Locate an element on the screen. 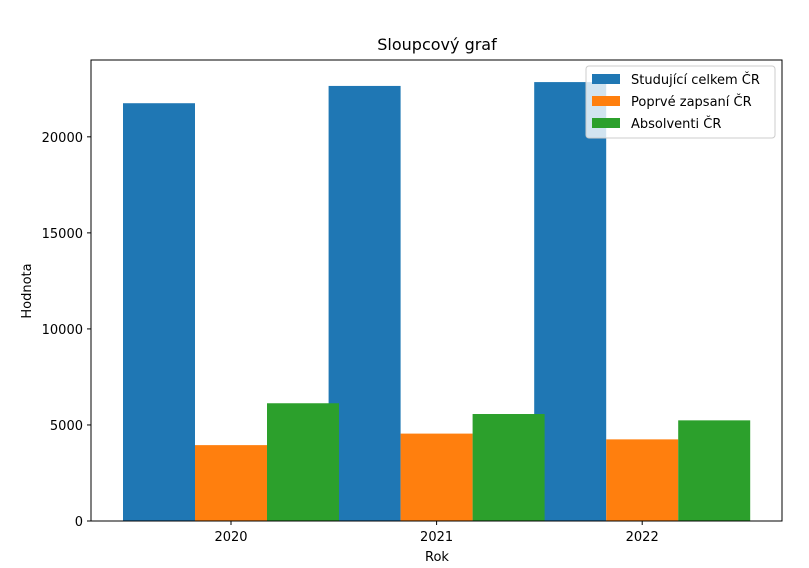 The width and height of the screenshot is (809, 568). y-tick-label: 0 is located at coordinates (79, 522).